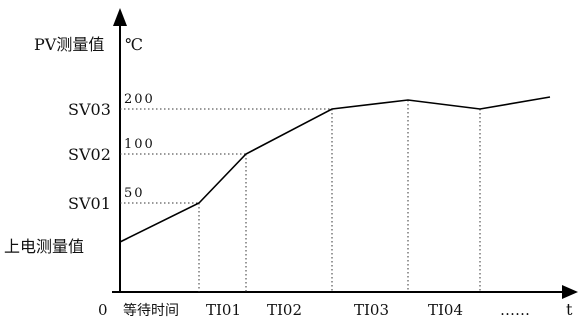 The width and height of the screenshot is (579, 321). Describe the element at coordinates (134, 44) in the screenshot. I see `unit-label: ℃` at that location.